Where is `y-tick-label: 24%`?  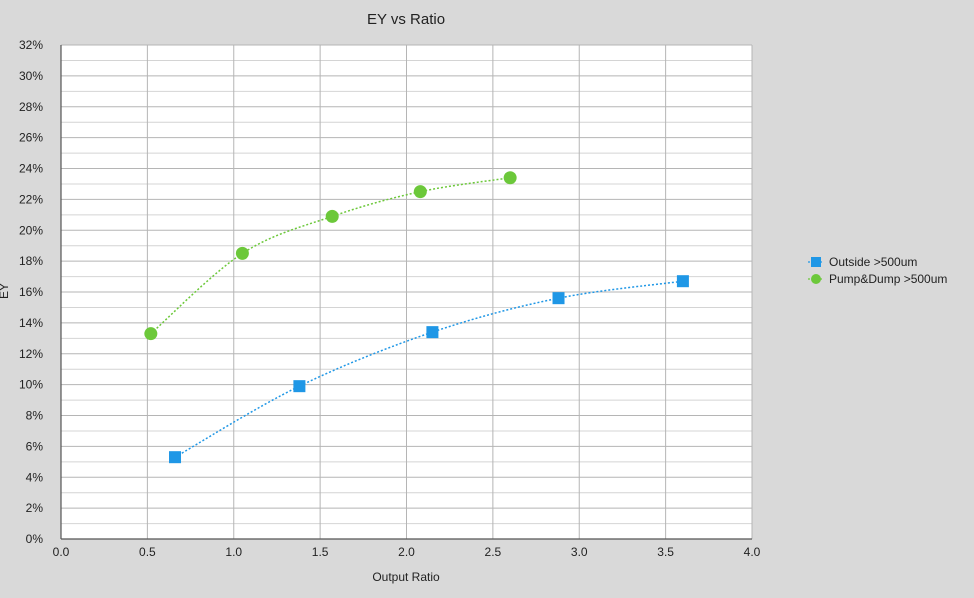 y-tick-label: 24% is located at coordinates (31, 169).